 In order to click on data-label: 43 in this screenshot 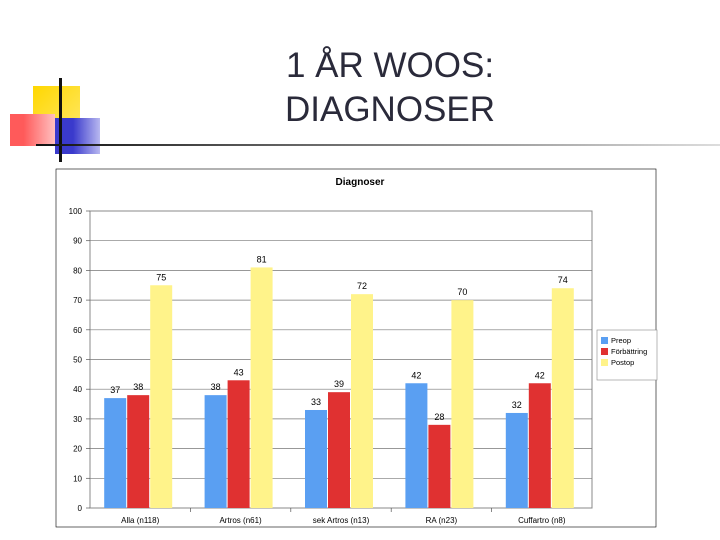, I will do `click(239, 372)`.